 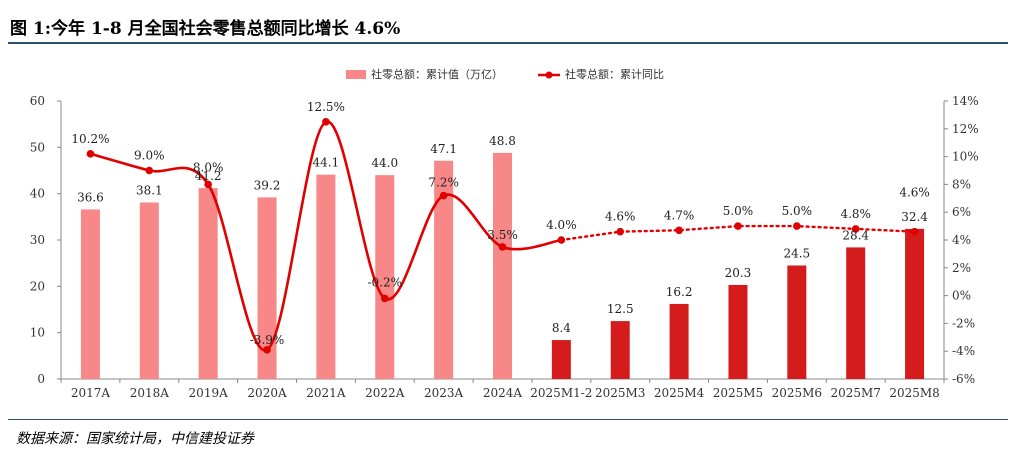 I want to click on bar-2025M4, so click(x=679, y=341).